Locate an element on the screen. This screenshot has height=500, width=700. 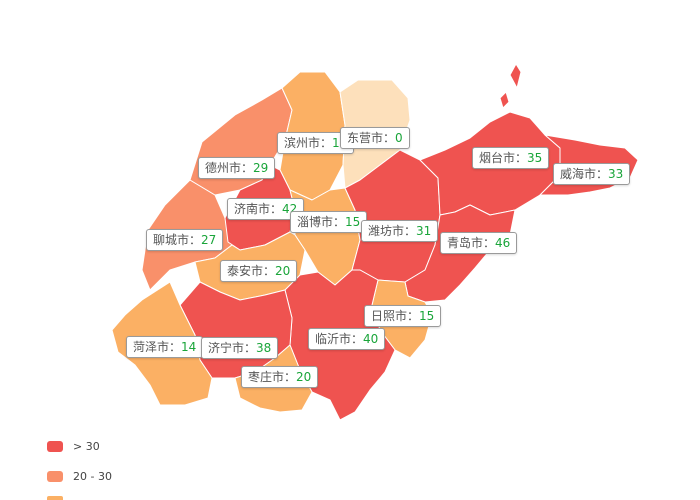
city-label-dezhou: 德州市：29 is located at coordinates (237, 168).